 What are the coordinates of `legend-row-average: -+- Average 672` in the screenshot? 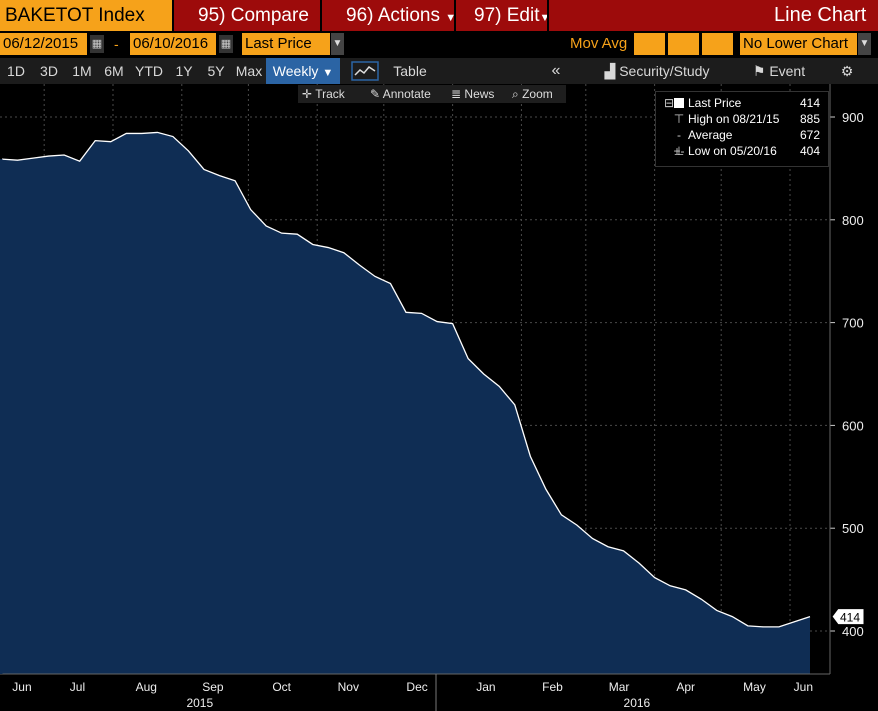 It's located at (741, 142).